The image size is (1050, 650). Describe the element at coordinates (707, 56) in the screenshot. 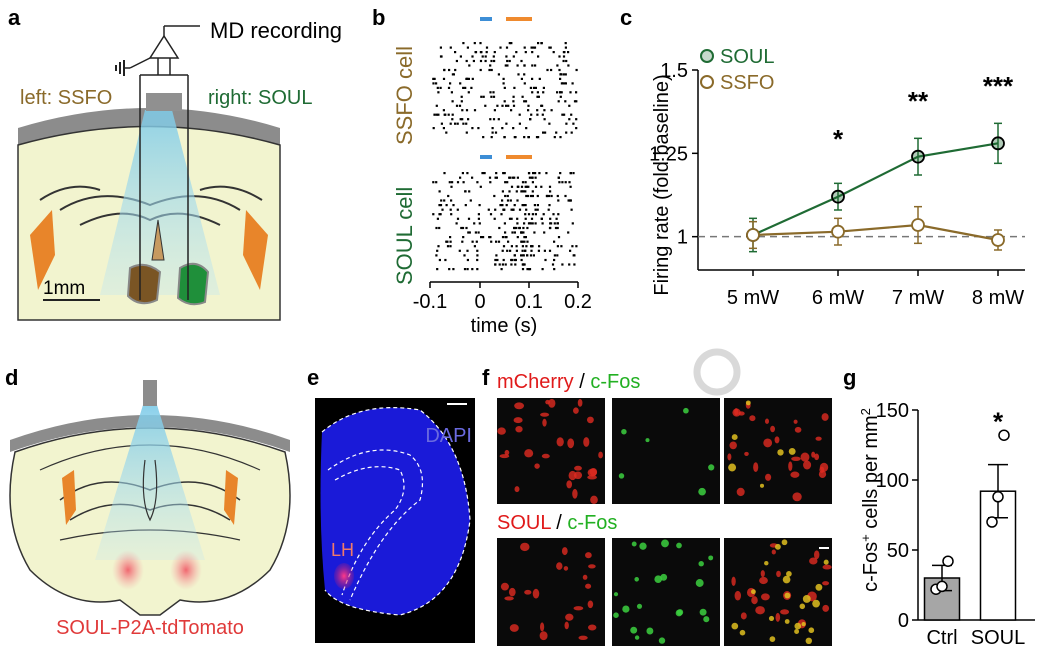

I see `legend-marker-soul` at that location.